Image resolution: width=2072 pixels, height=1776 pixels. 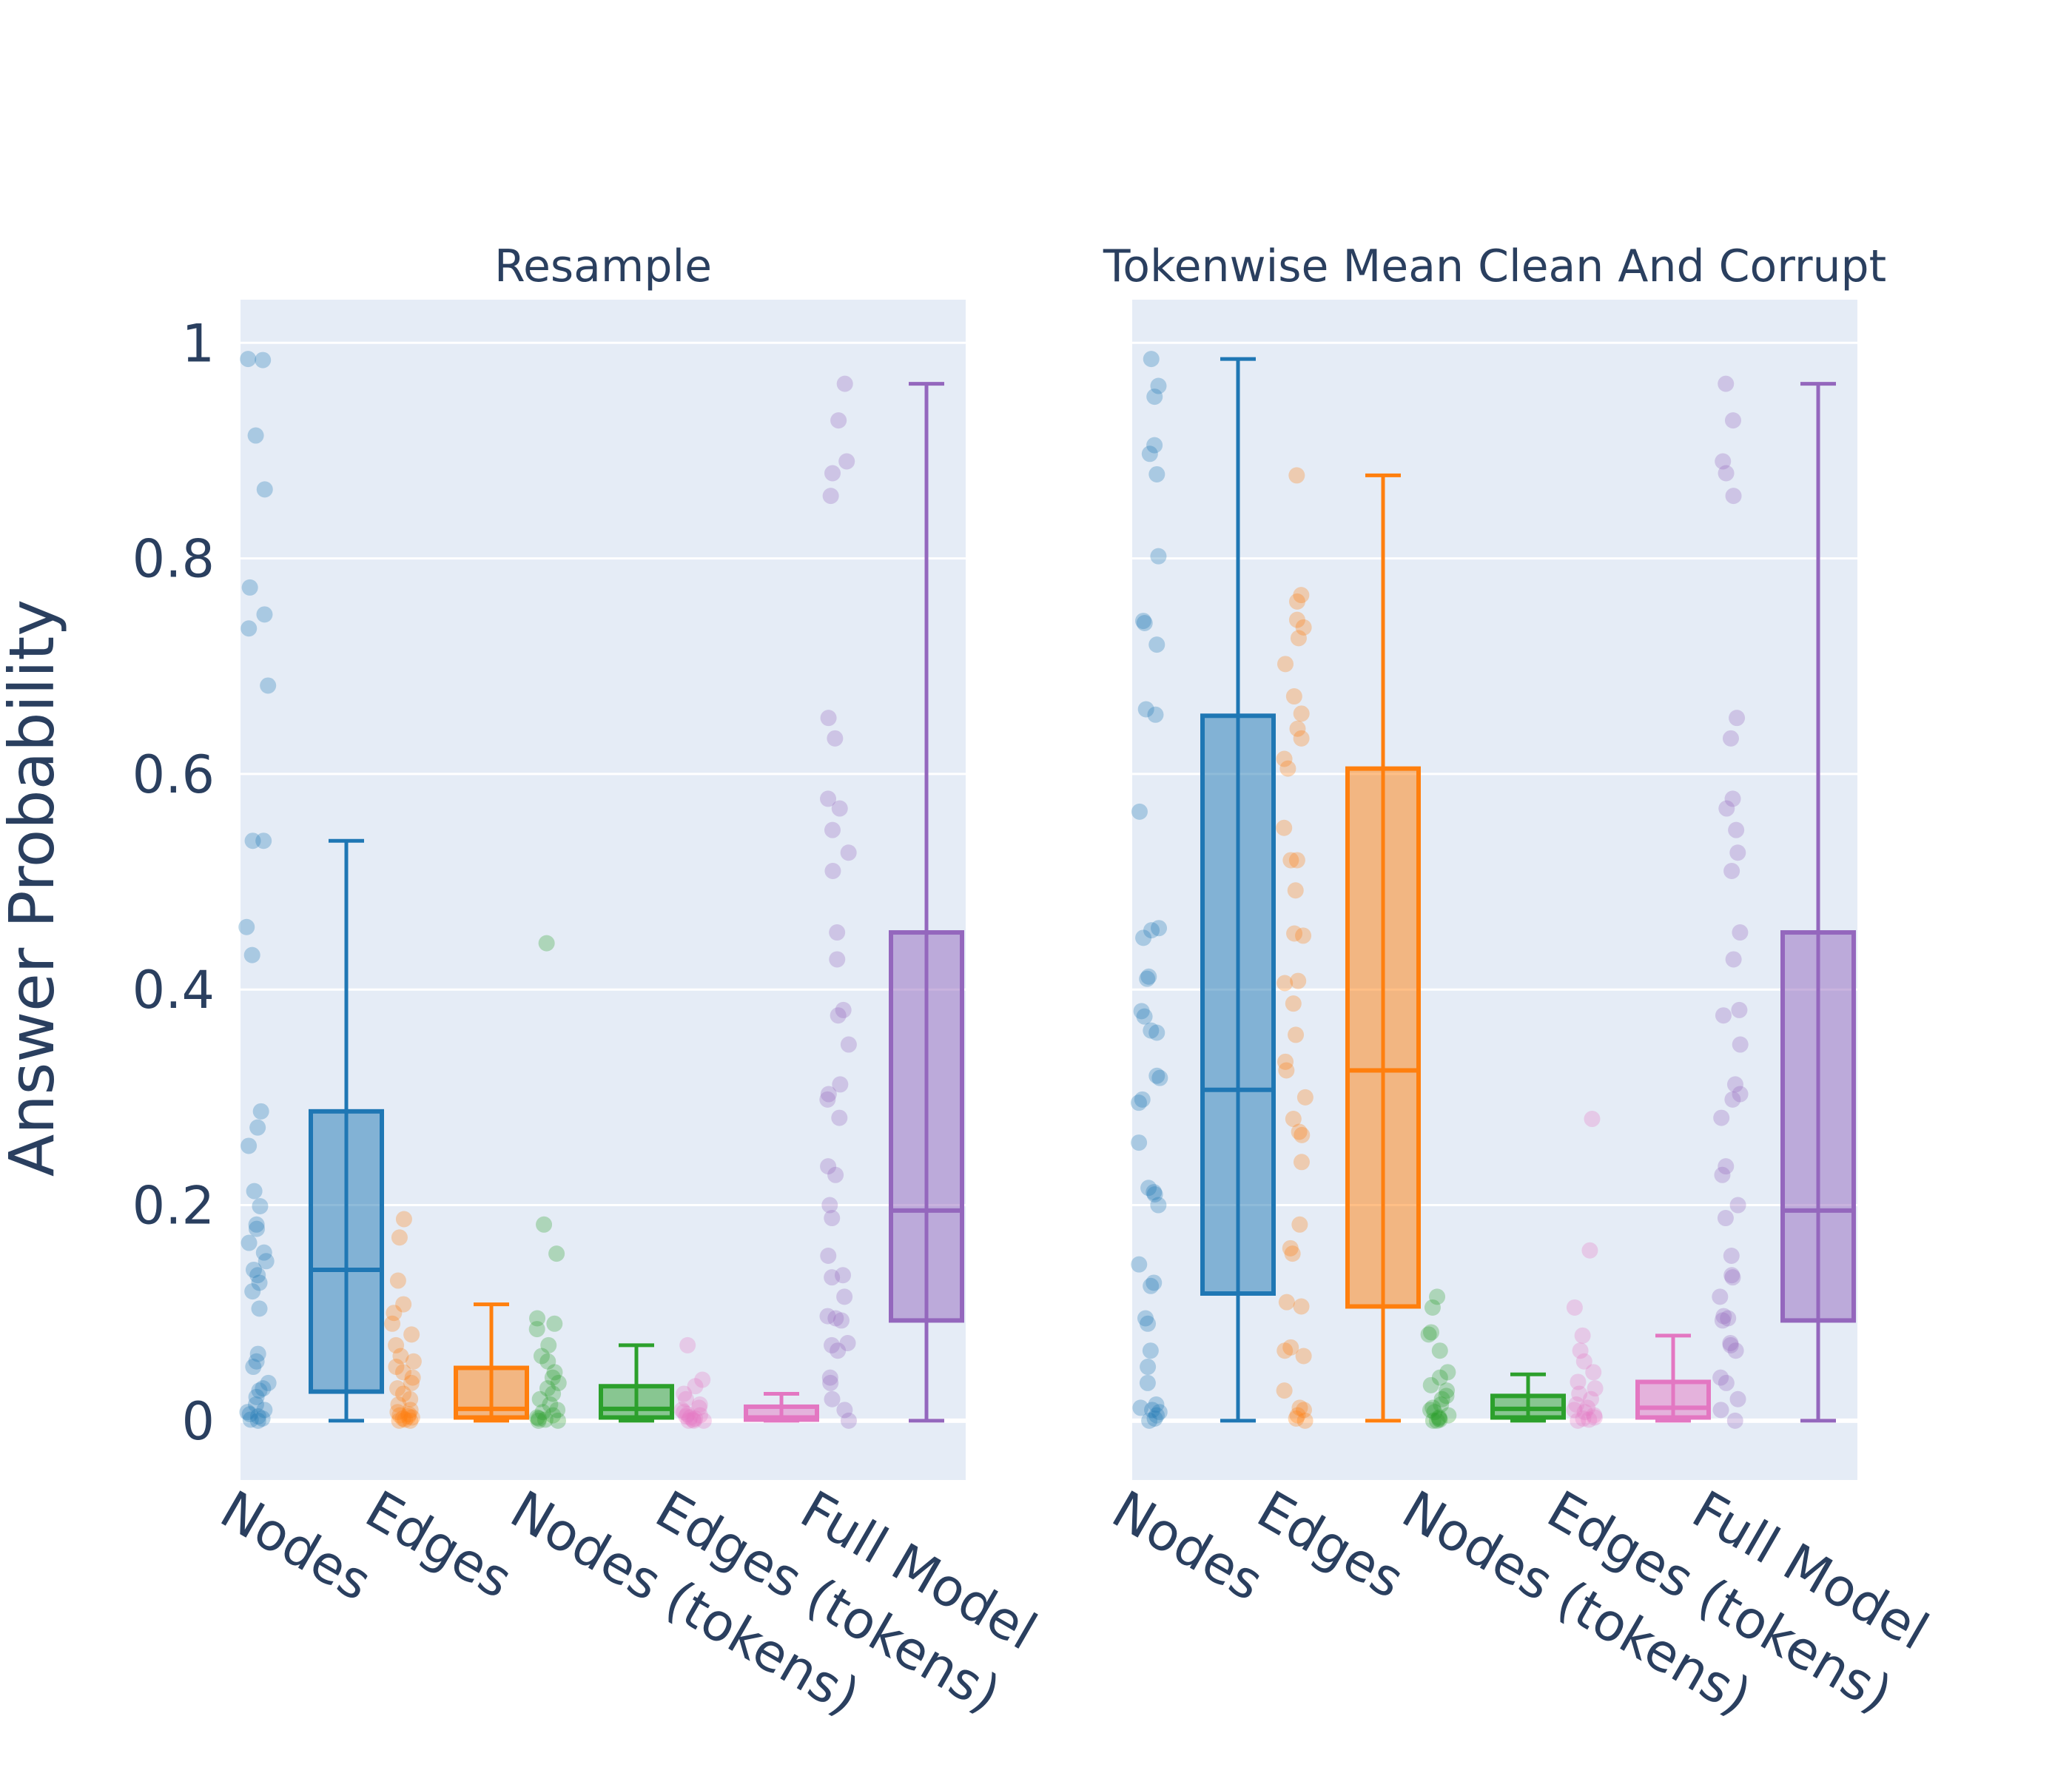 What do you see at coordinates (1638, 1270) in the screenshot?
I see `box-edges-tokens` at bounding box center [1638, 1270].